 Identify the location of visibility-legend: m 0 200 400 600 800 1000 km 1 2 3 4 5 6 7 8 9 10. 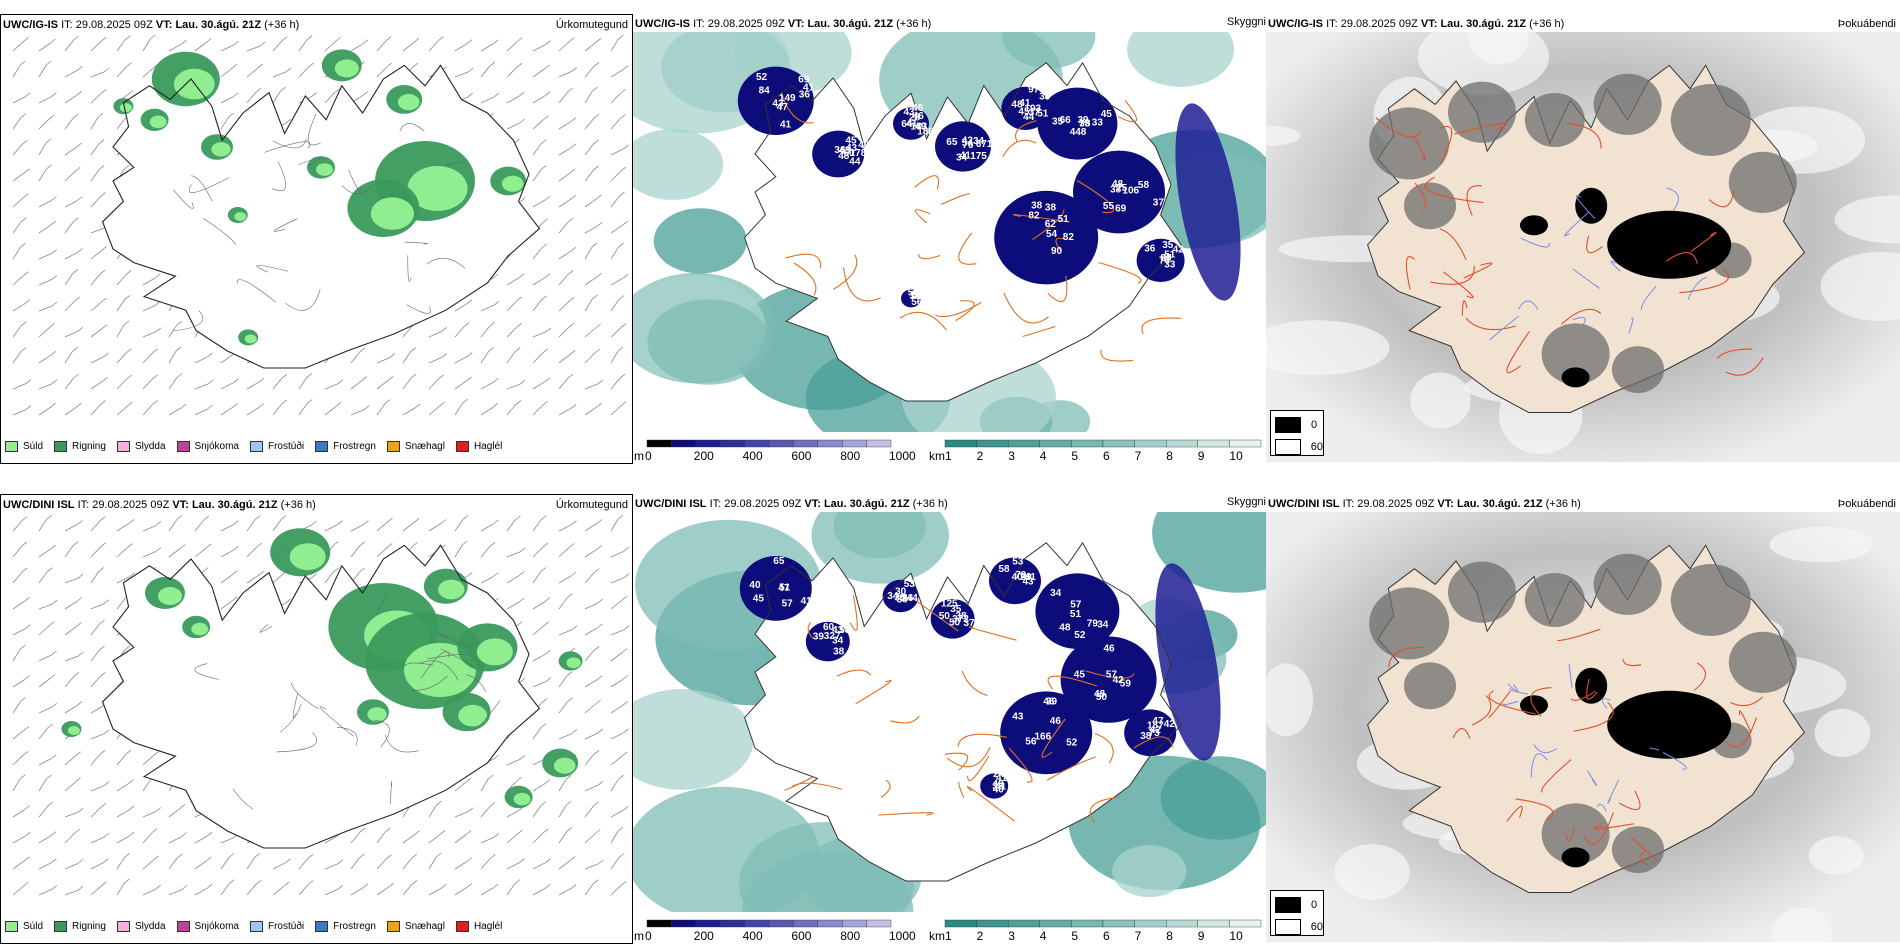
(949, 931).